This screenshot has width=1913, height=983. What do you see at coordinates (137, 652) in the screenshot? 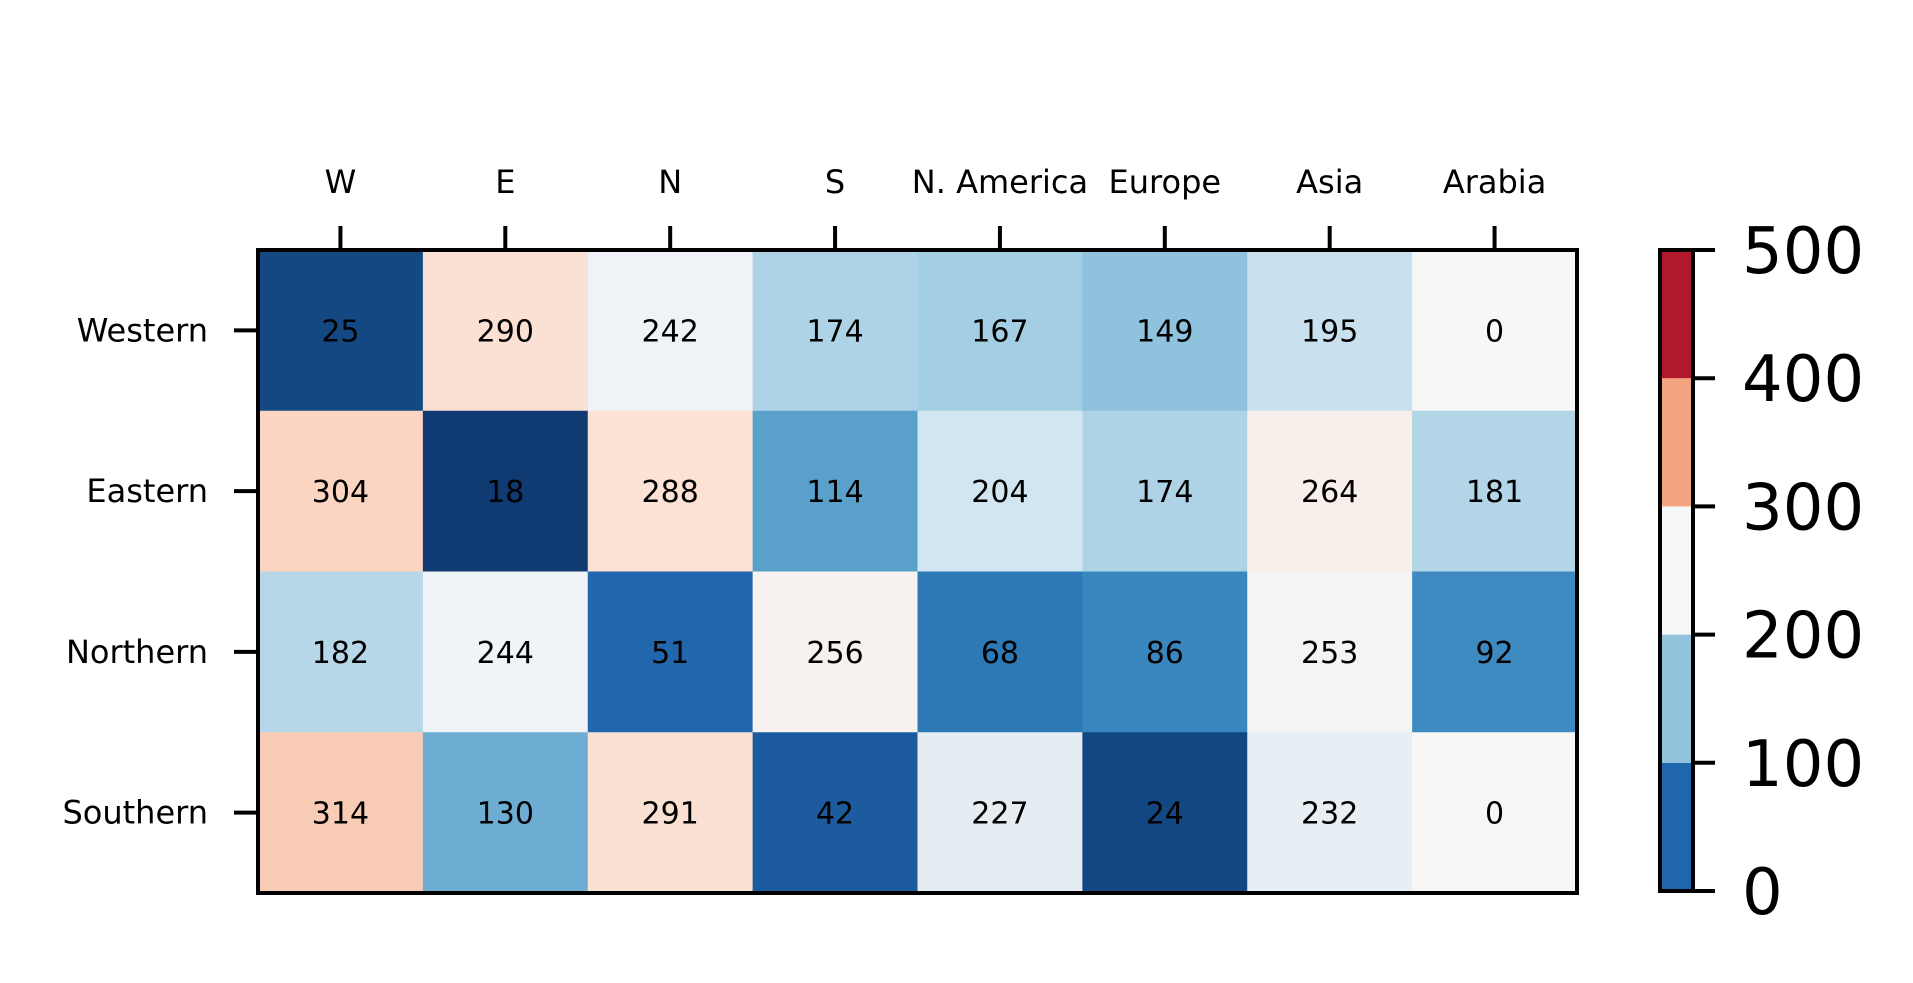
I see `y-tick-label: Northern` at bounding box center [137, 652].